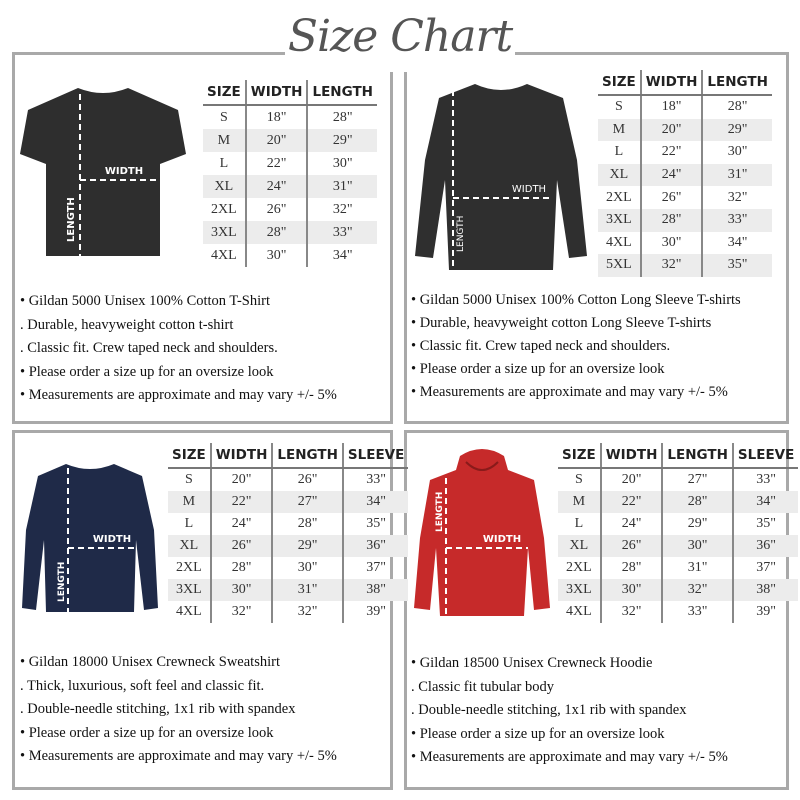 The height and width of the screenshot is (800, 800). I want to click on table-header-row: SIZE WIDTH LENGTH, so click(290, 93).